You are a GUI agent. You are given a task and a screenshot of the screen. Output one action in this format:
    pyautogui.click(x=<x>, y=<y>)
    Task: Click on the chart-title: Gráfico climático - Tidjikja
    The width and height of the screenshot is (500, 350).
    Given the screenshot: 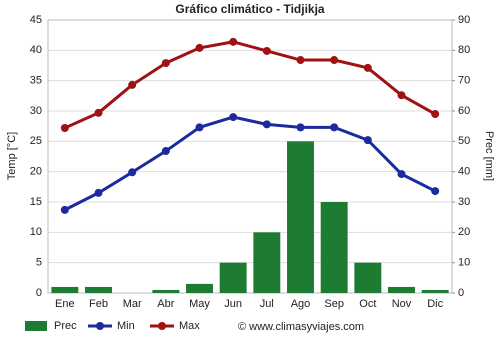 What is the action you would take?
    pyautogui.click(x=249, y=9)
    